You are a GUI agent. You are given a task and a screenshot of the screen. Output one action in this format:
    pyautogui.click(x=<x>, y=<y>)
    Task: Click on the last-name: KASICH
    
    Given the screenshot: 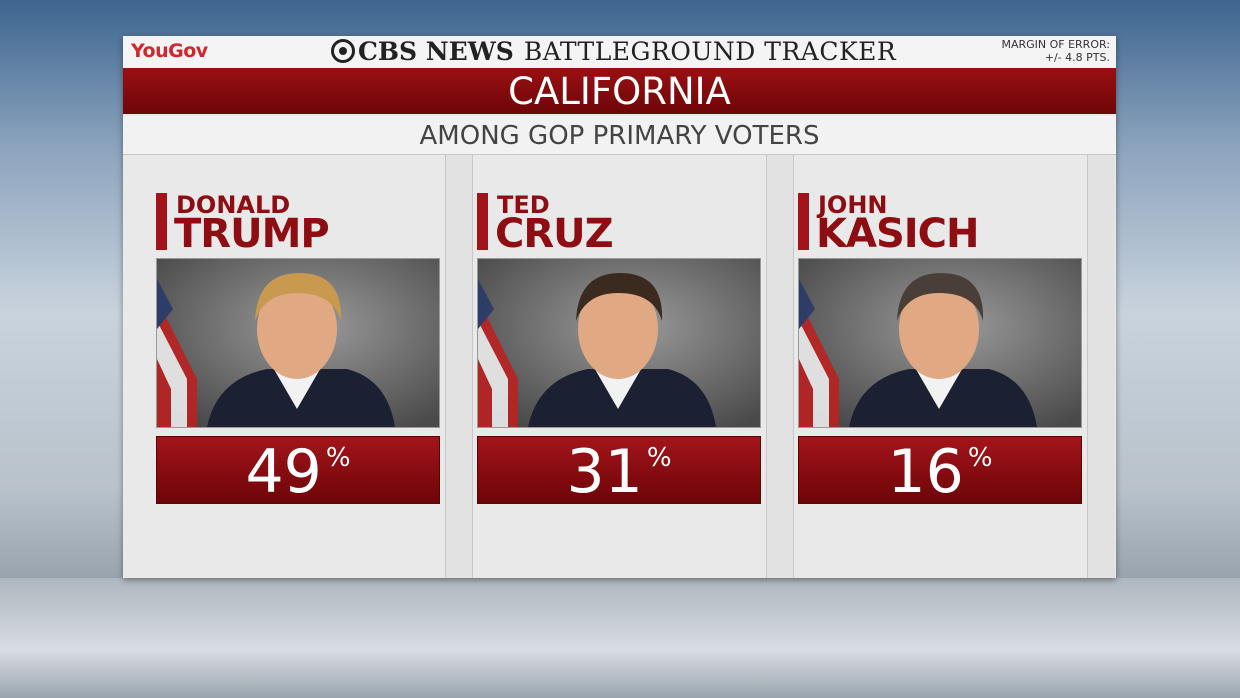 What is the action you would take?
    pyautogui.click(x=897, y=234)
    